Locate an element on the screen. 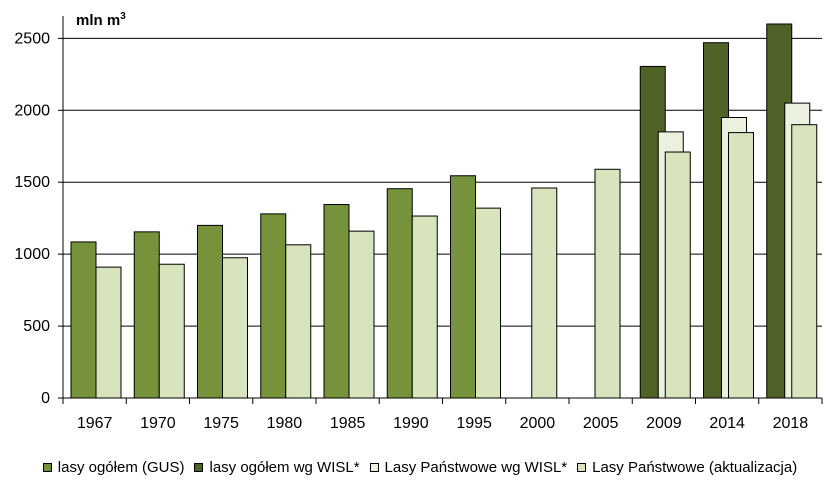 This screenshot has height=501, width=840. bar-lasy-panstwowe-aktualizacja-1985 is located at coordinates (361, 314).